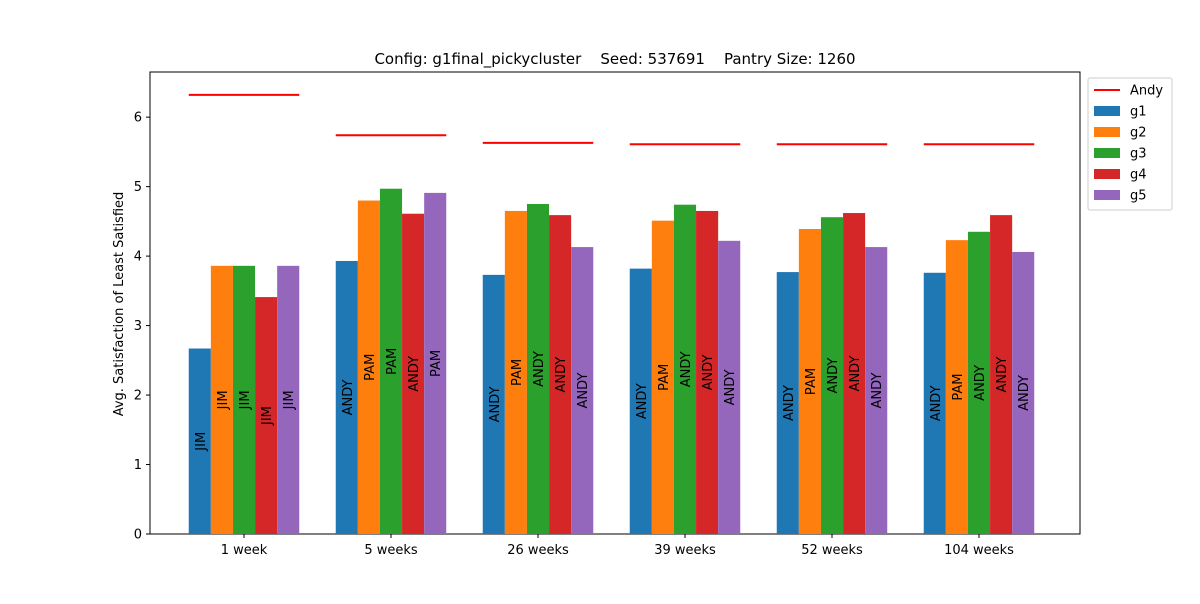 The height and width of the screenshot is (604, 1200). What do you see at coordinates (1146, 91) in the screenshot?
I see `legend-label: Andy` at bounding box center [1146, 91].